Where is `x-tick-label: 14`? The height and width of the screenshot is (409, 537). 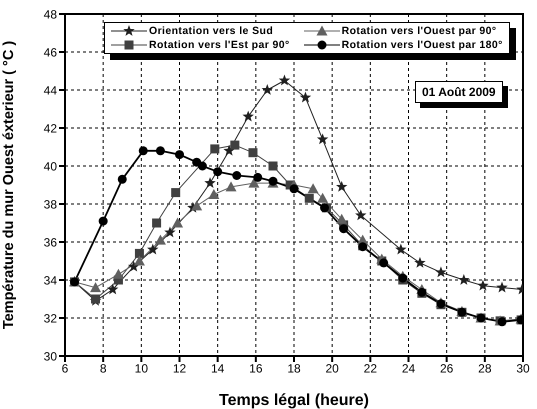
x-tick-label: 14 is located at coordinates (217, 369).